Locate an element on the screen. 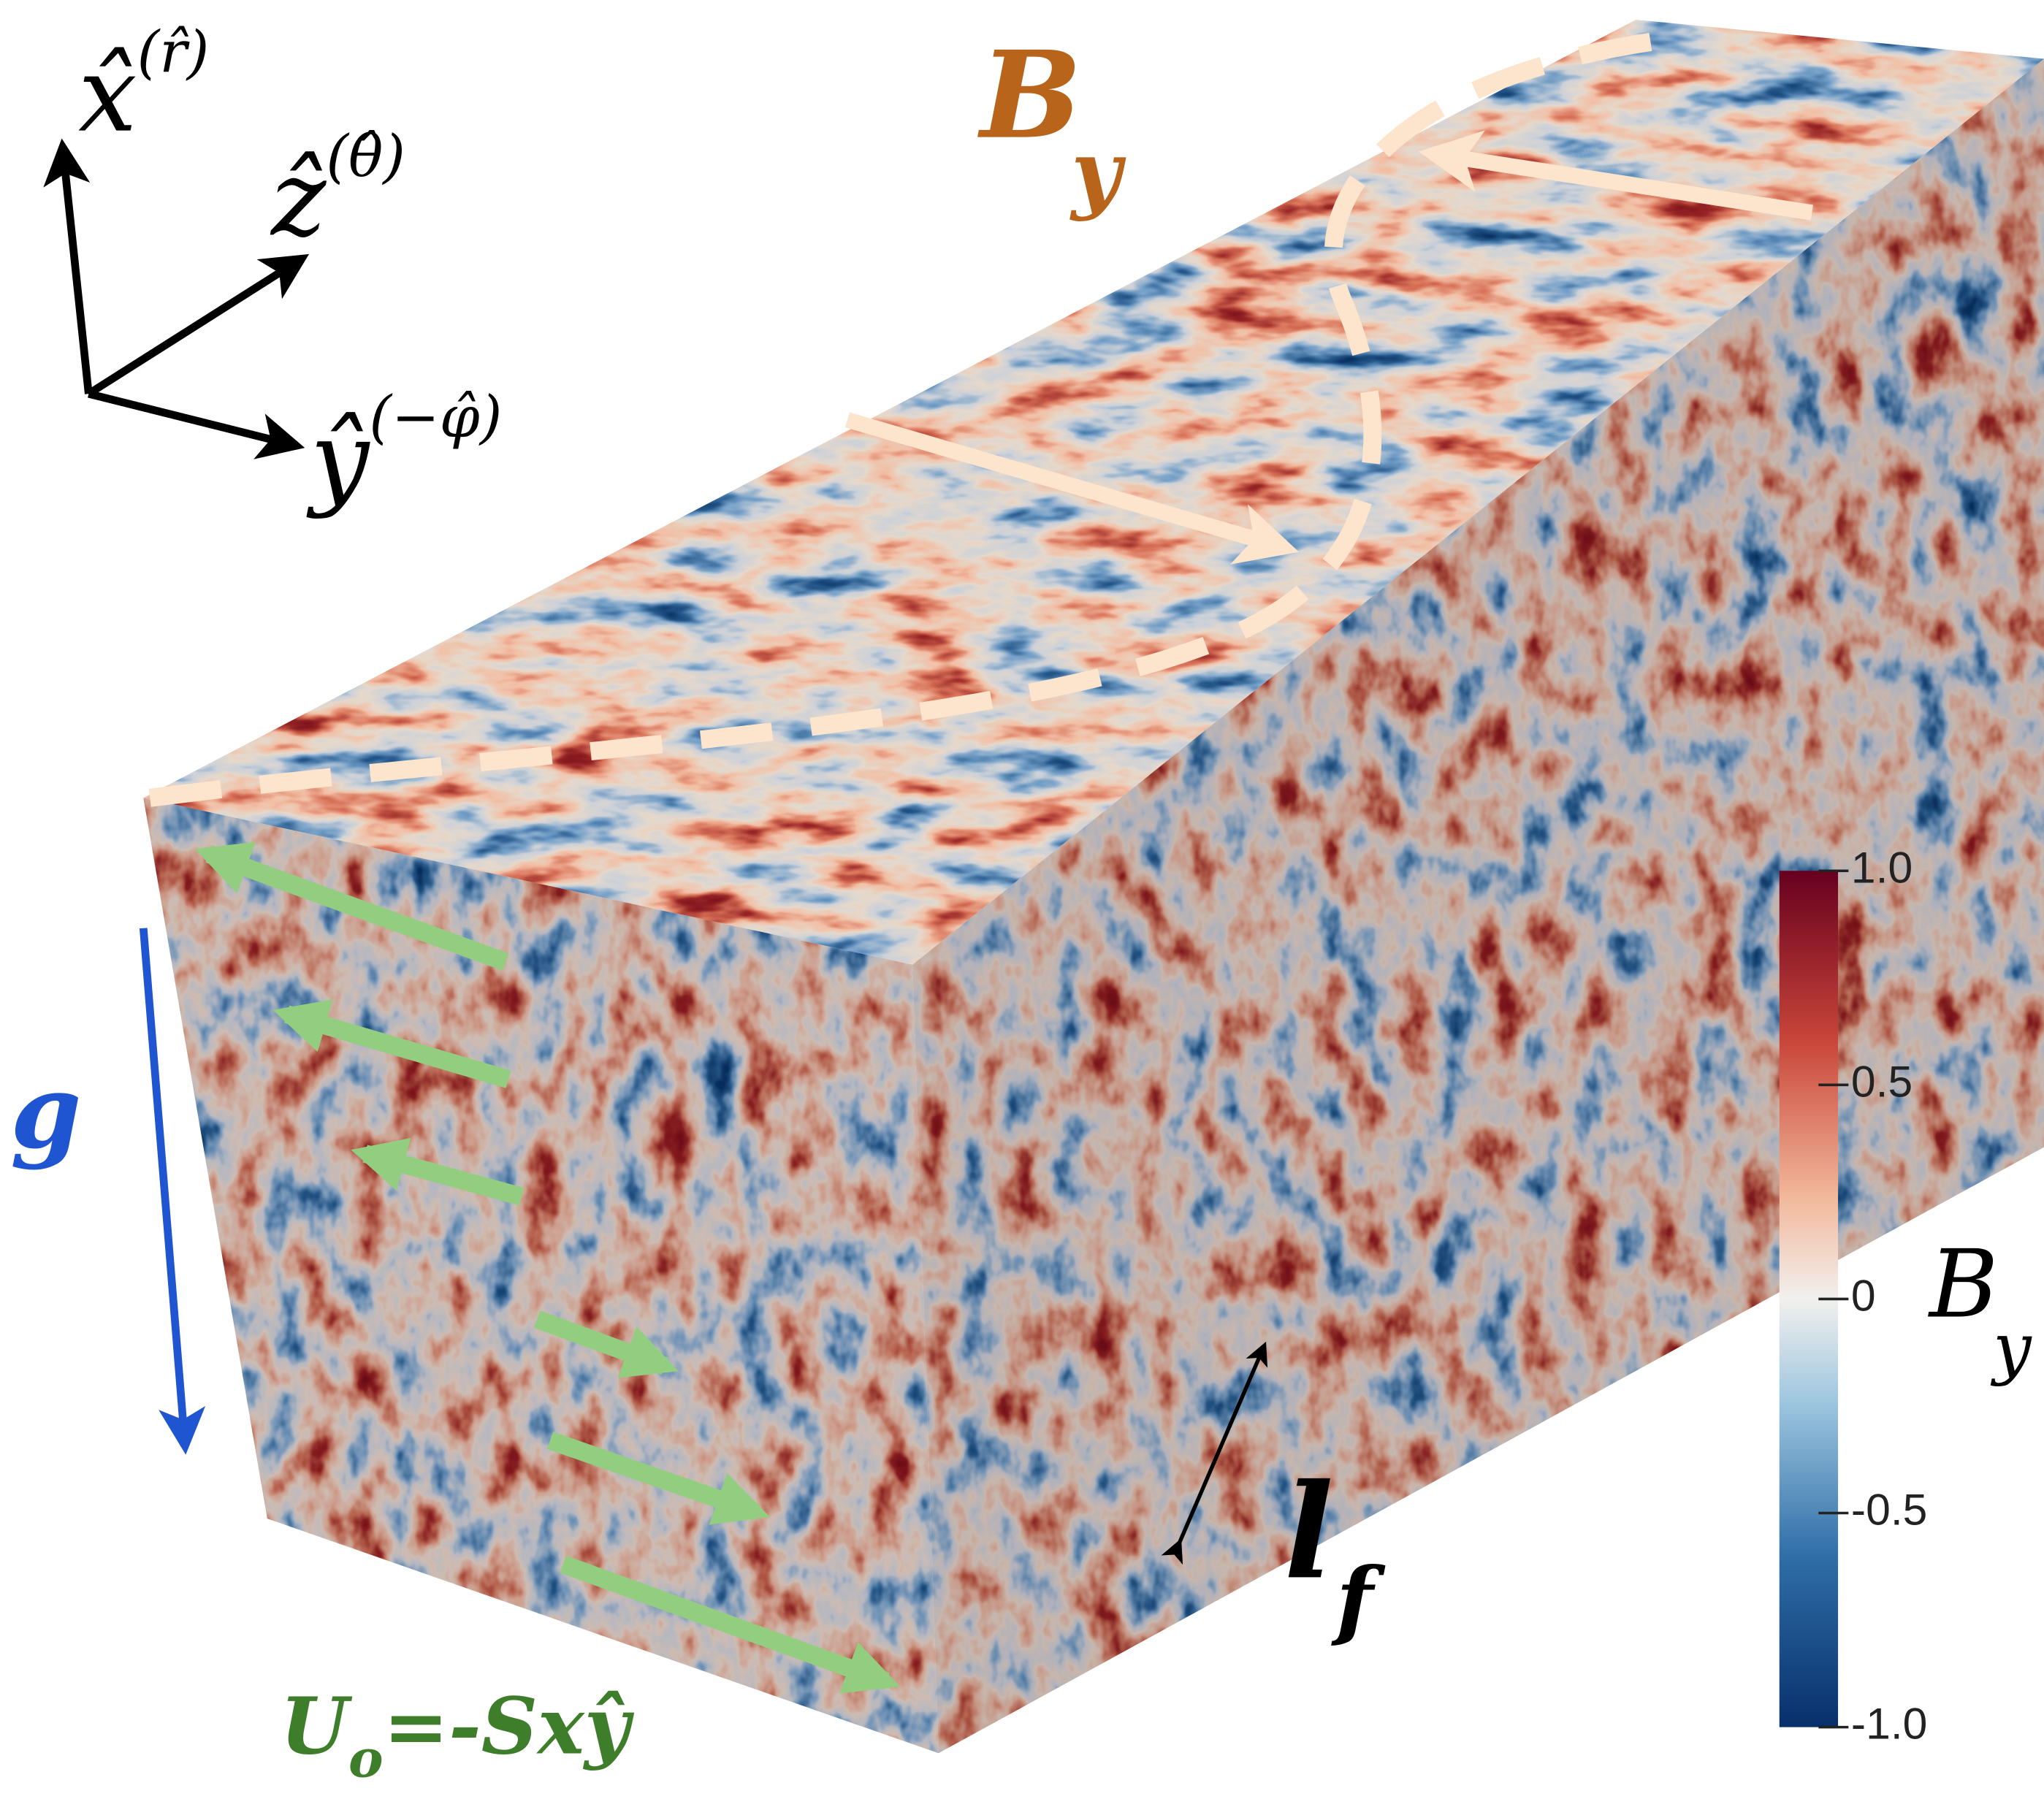 This screenshot has width=2044, height=1799. z-axis-label: ẑ(θ̂) is located at coordinates (337, 191).